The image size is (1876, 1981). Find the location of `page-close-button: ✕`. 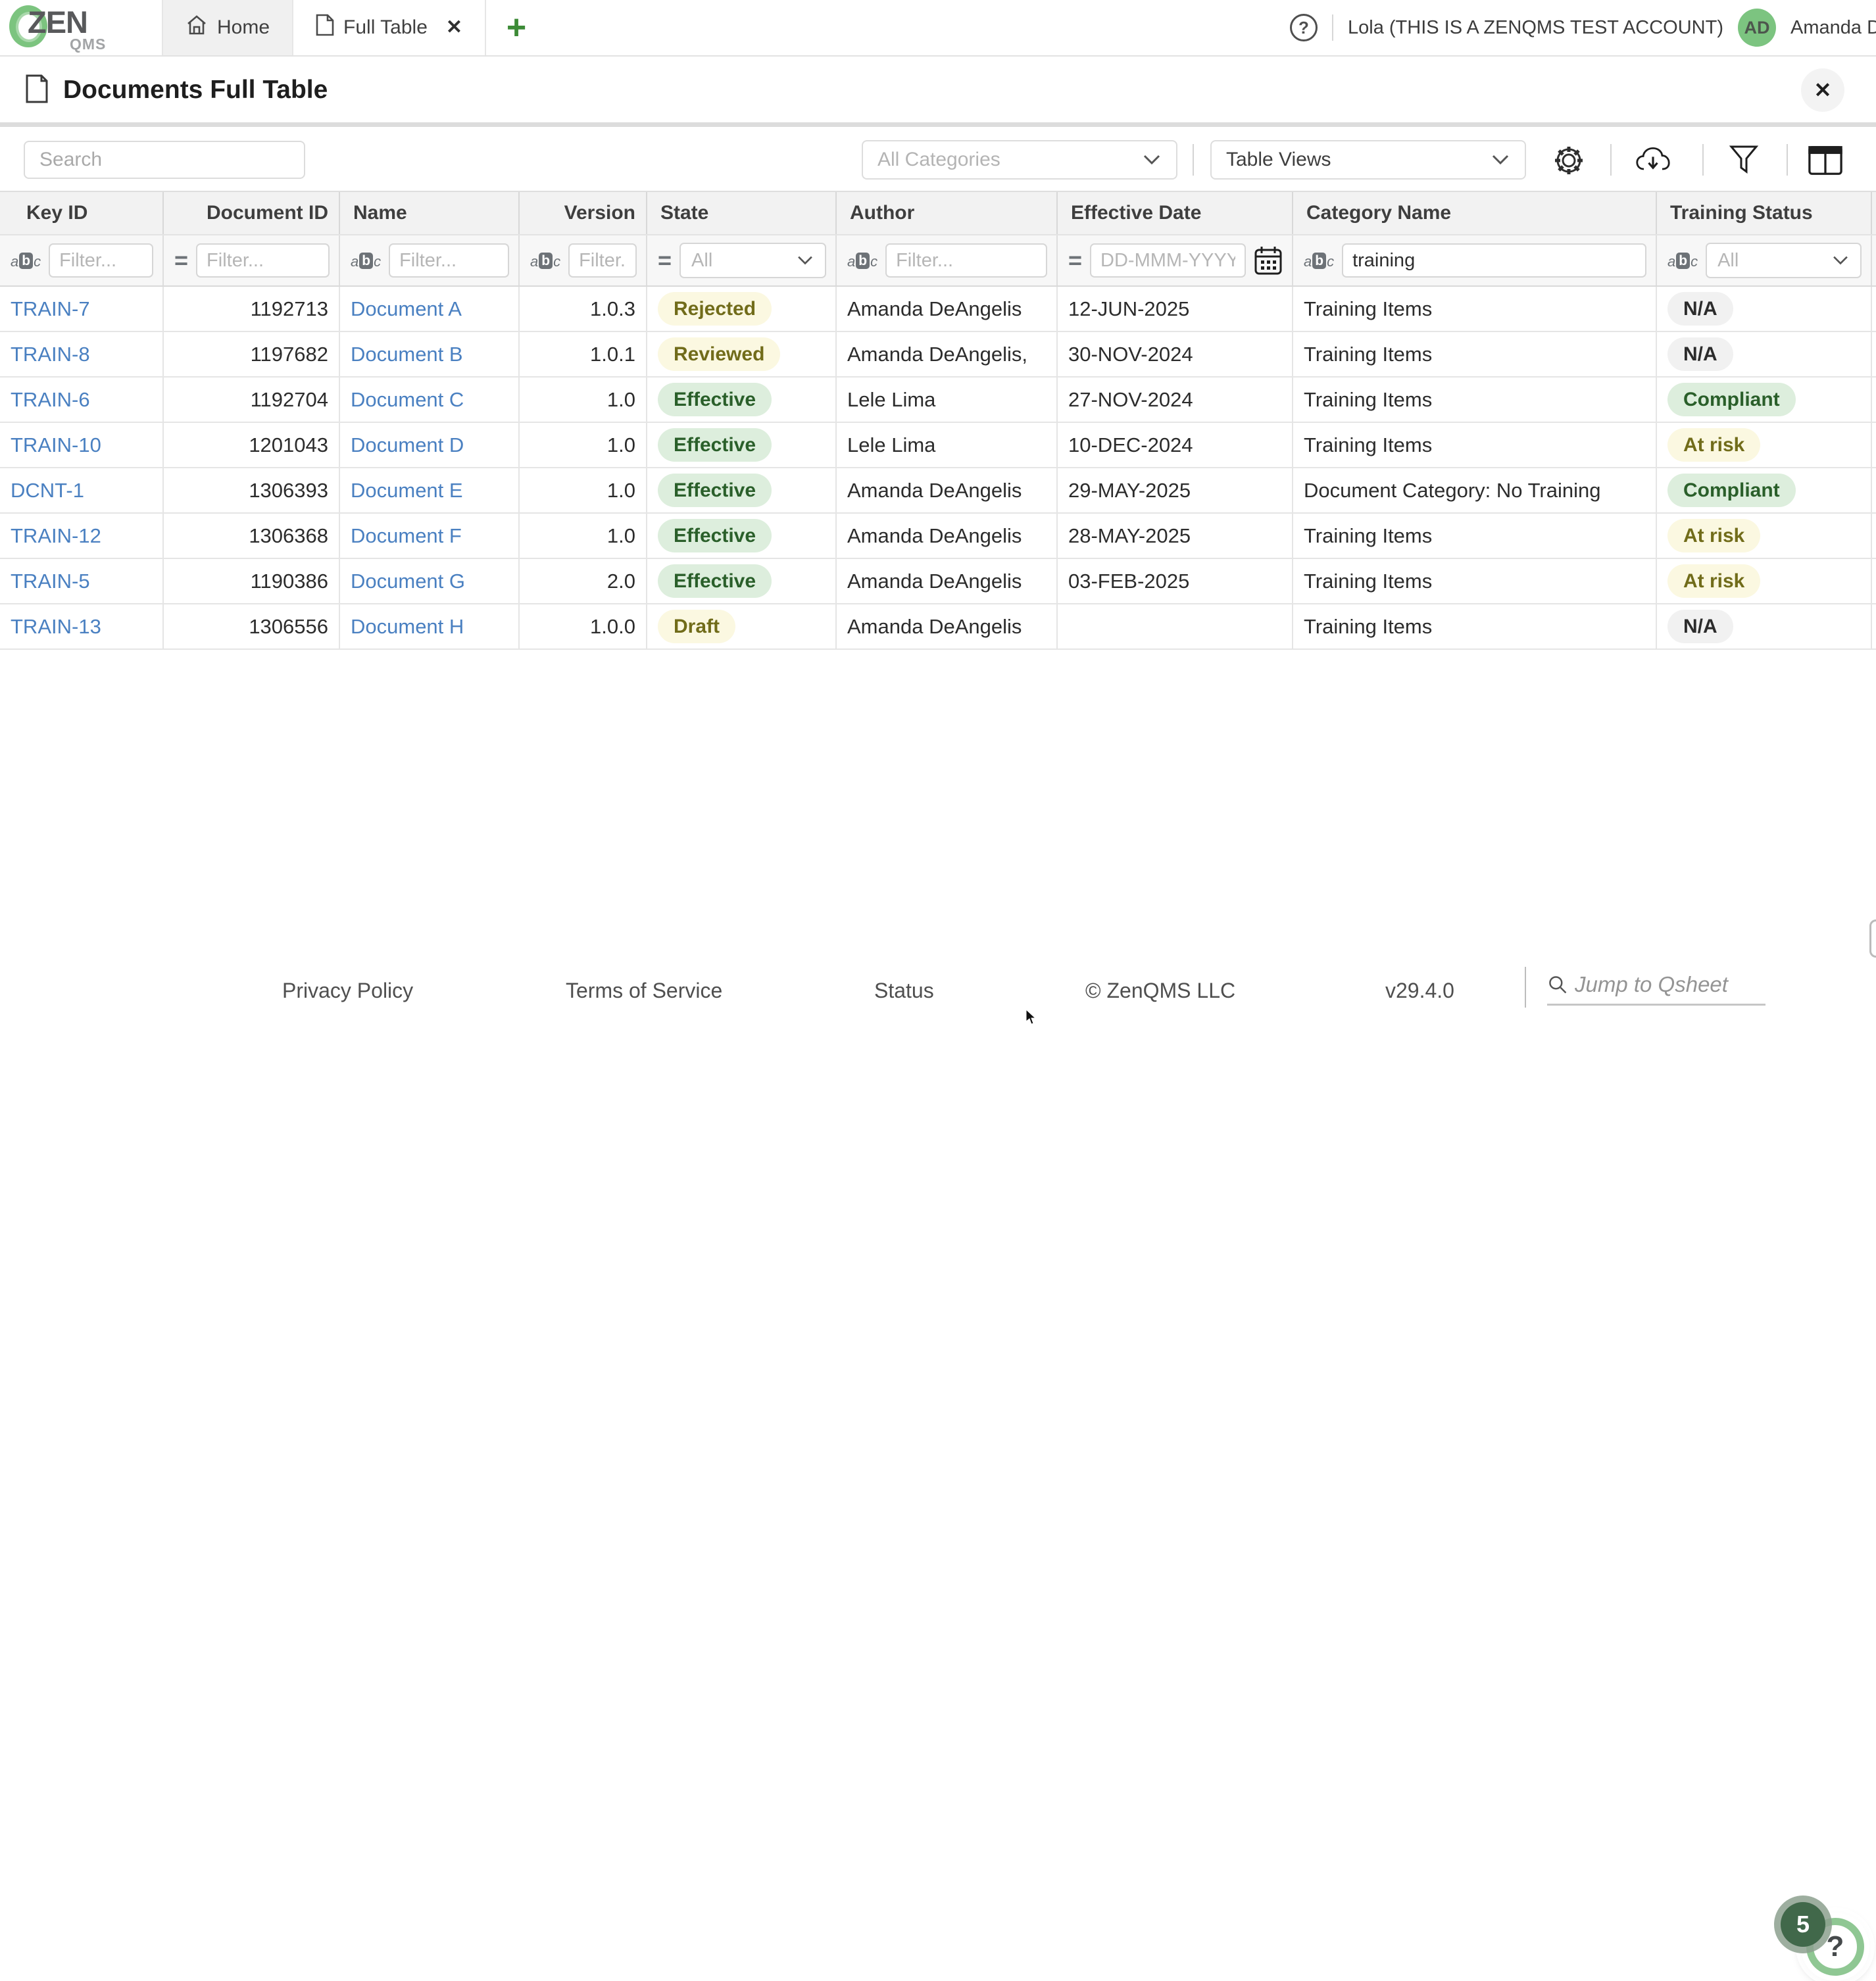

page-close-button: ✕ is located at coordinates (1822, 90).